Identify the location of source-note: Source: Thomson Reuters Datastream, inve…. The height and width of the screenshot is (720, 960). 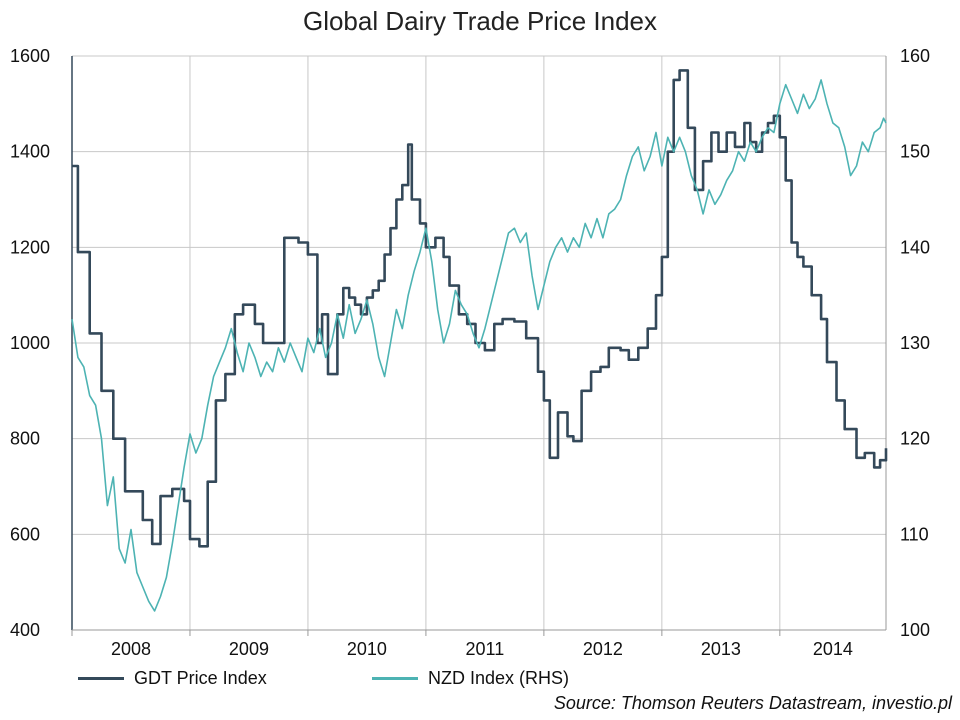
(752, 703).